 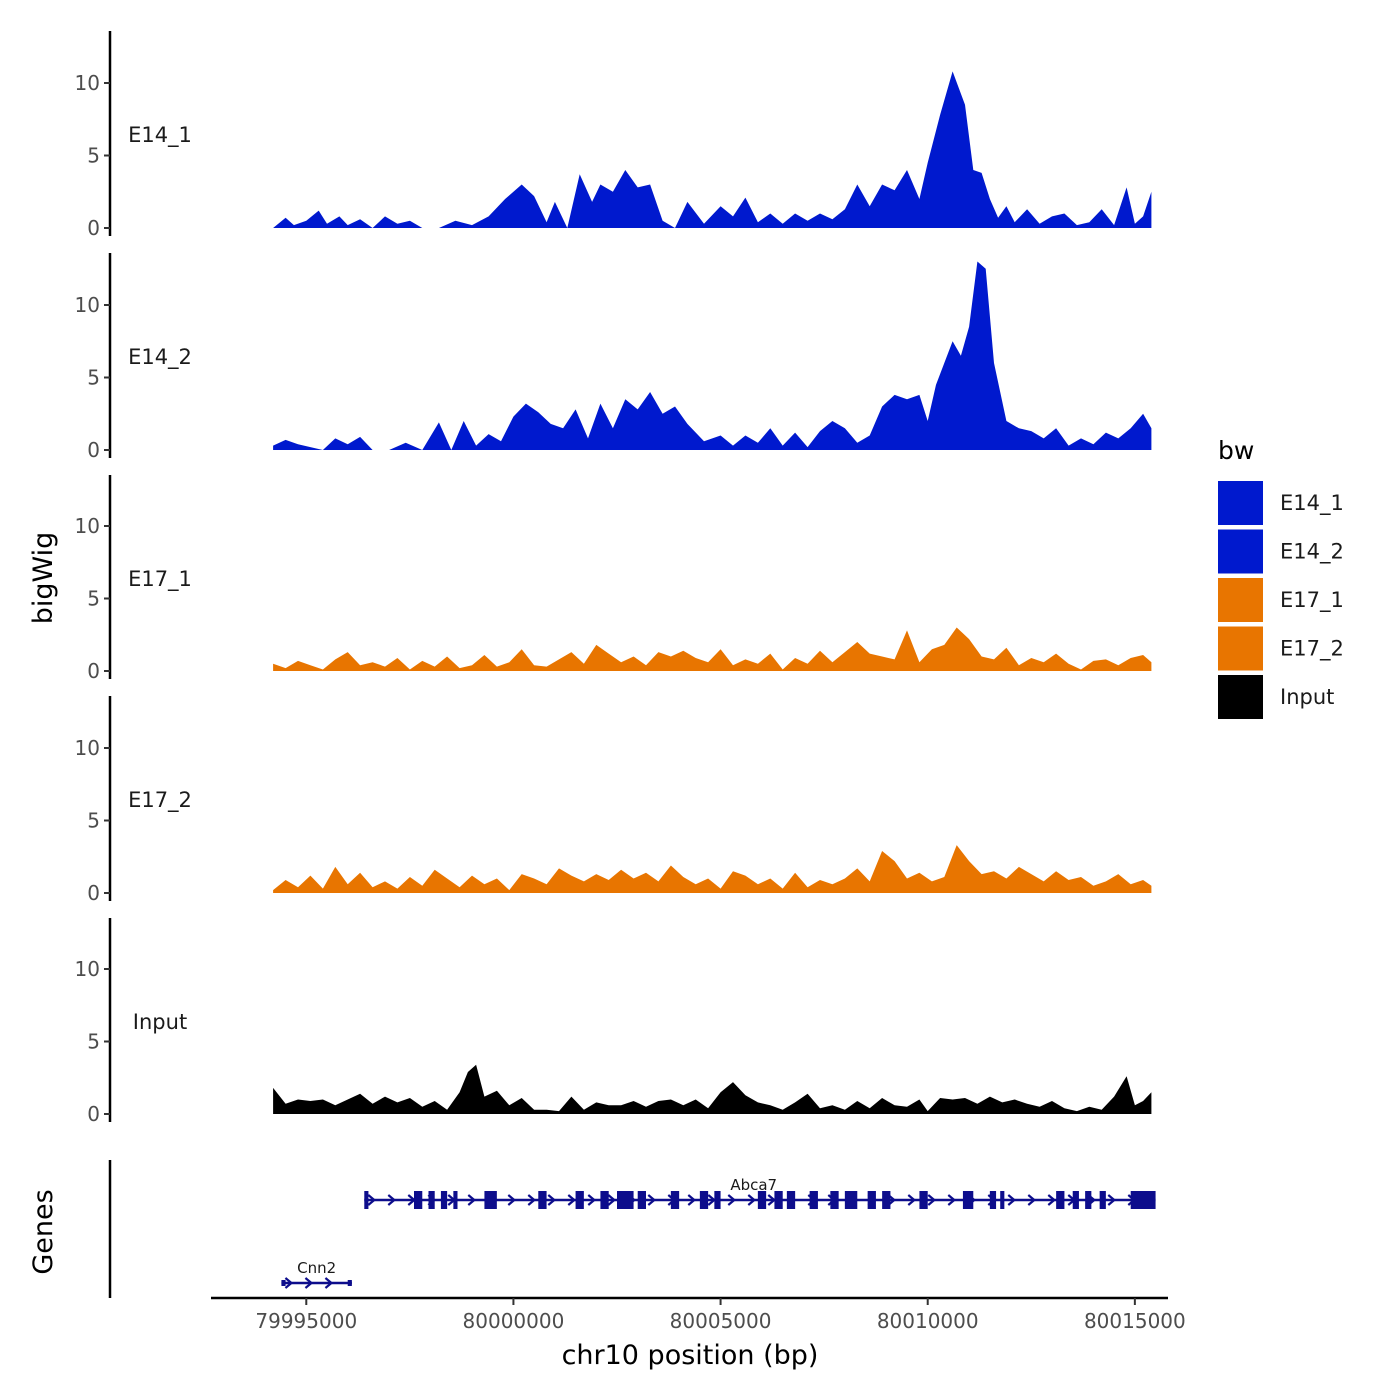 I want to click on track-label: E14_1, so click(x=160, y=135).